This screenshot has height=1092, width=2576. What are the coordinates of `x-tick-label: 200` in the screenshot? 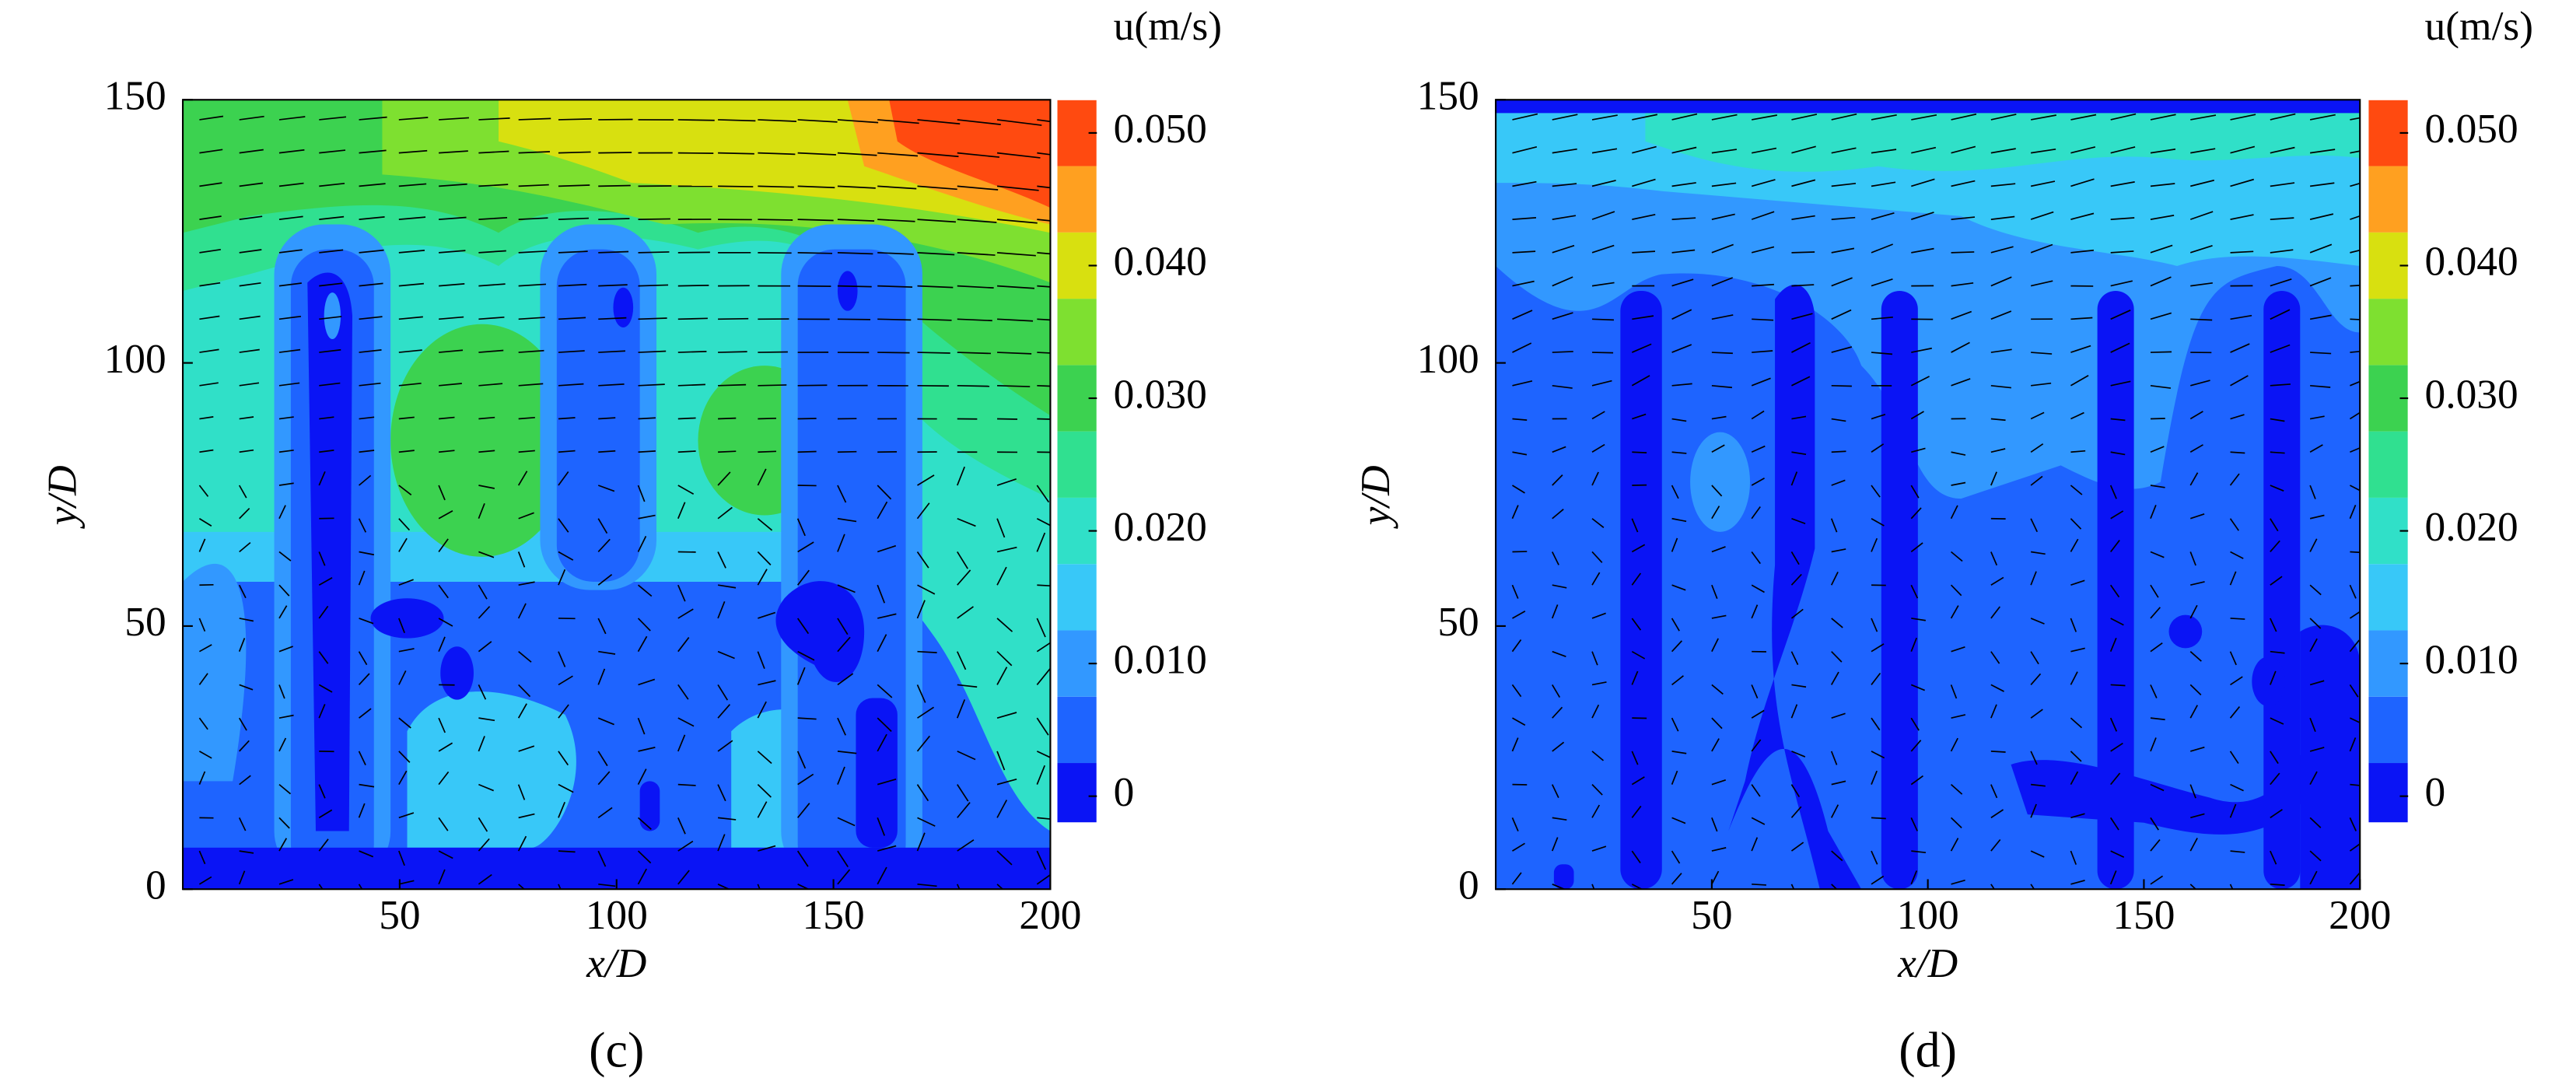 It's located at (2360, 915).